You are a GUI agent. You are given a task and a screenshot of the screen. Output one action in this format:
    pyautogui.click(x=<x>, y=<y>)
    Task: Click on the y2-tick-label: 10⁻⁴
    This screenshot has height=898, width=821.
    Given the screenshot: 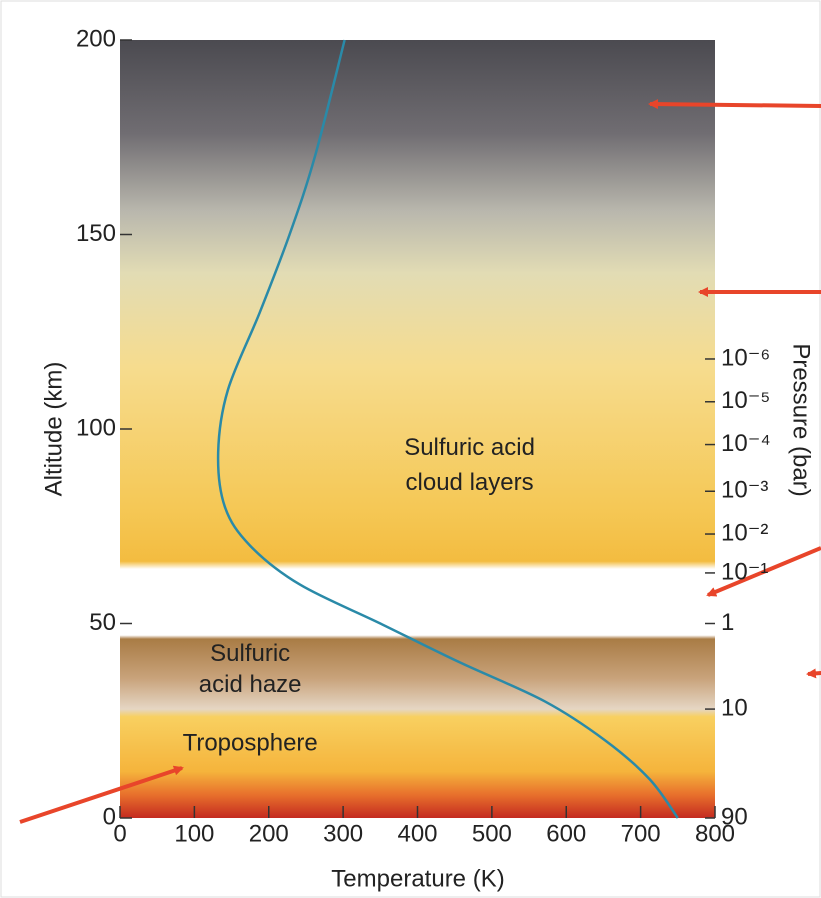 What is the action you would take?
    pyautogui.click(x=746, y=443)
    